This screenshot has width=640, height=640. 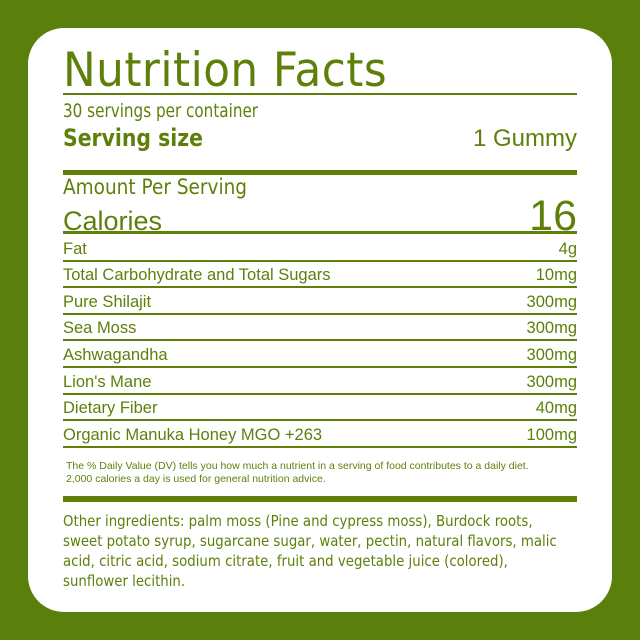 What do you see at coordinates (556, 275) in the screenshot?
I see `nutrient-amount: 10mg` at bounding box center [556, 275].